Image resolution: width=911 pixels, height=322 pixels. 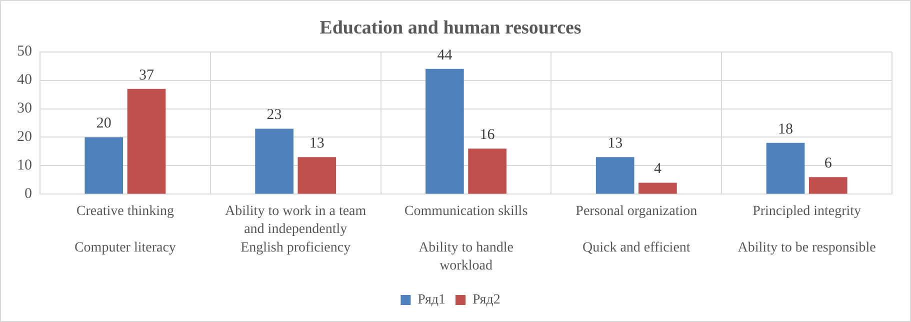 I want to click on data-label: 18, so click(x=785, y=129).